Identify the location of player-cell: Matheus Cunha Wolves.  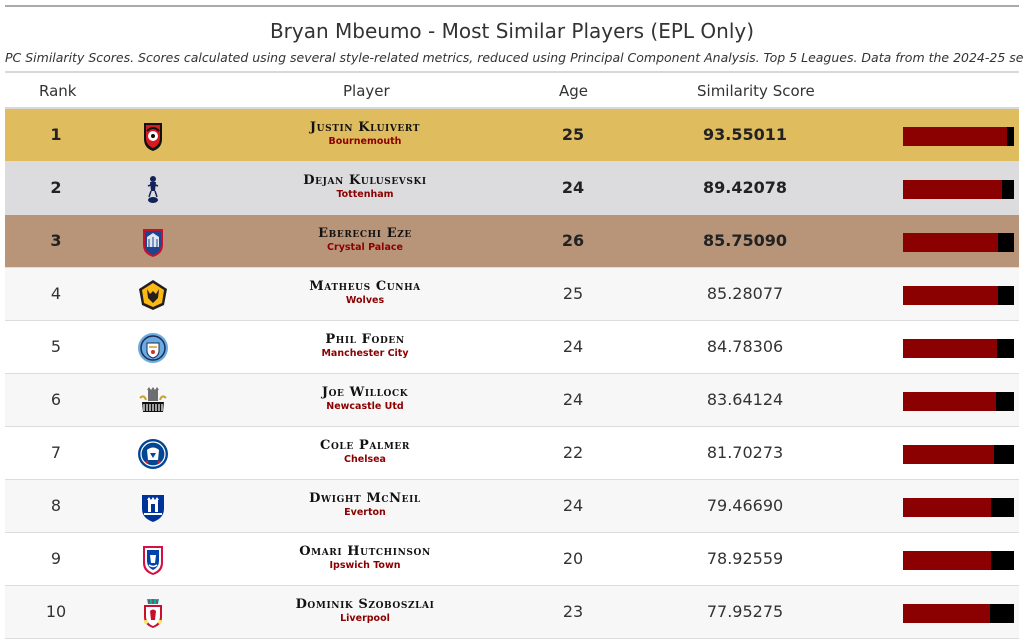
(365, 292).